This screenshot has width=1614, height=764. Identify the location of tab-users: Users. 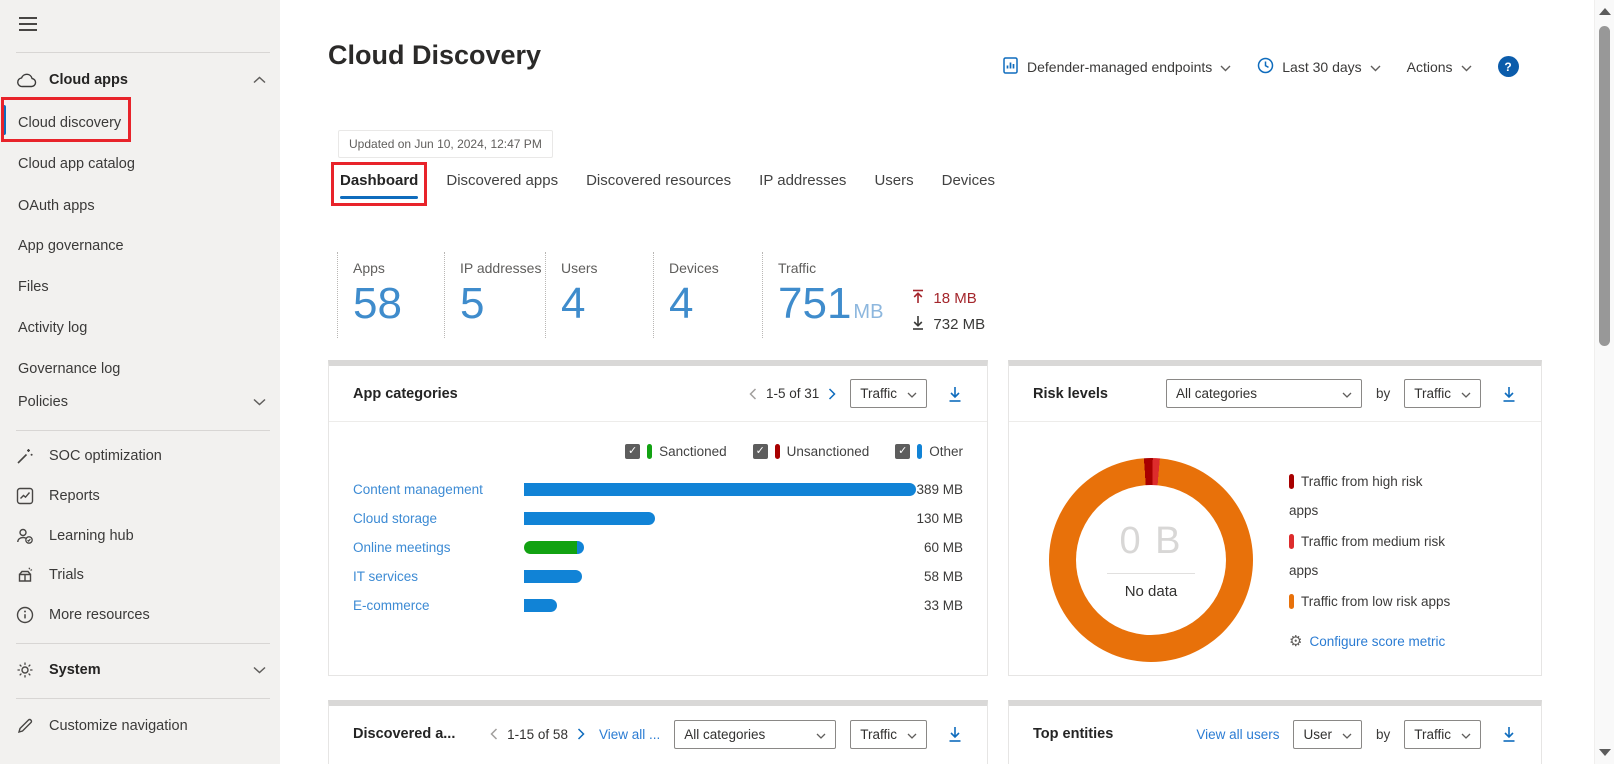
(893, 187).